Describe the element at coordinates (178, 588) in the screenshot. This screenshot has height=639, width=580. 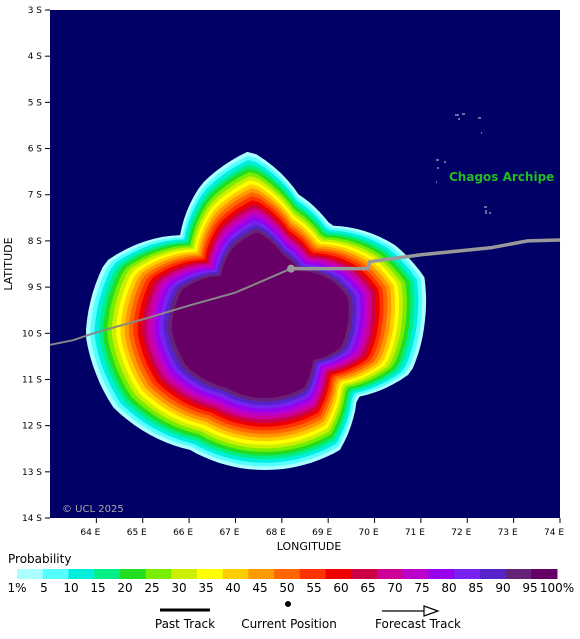
I see `legend-level-label: 30` at that location.